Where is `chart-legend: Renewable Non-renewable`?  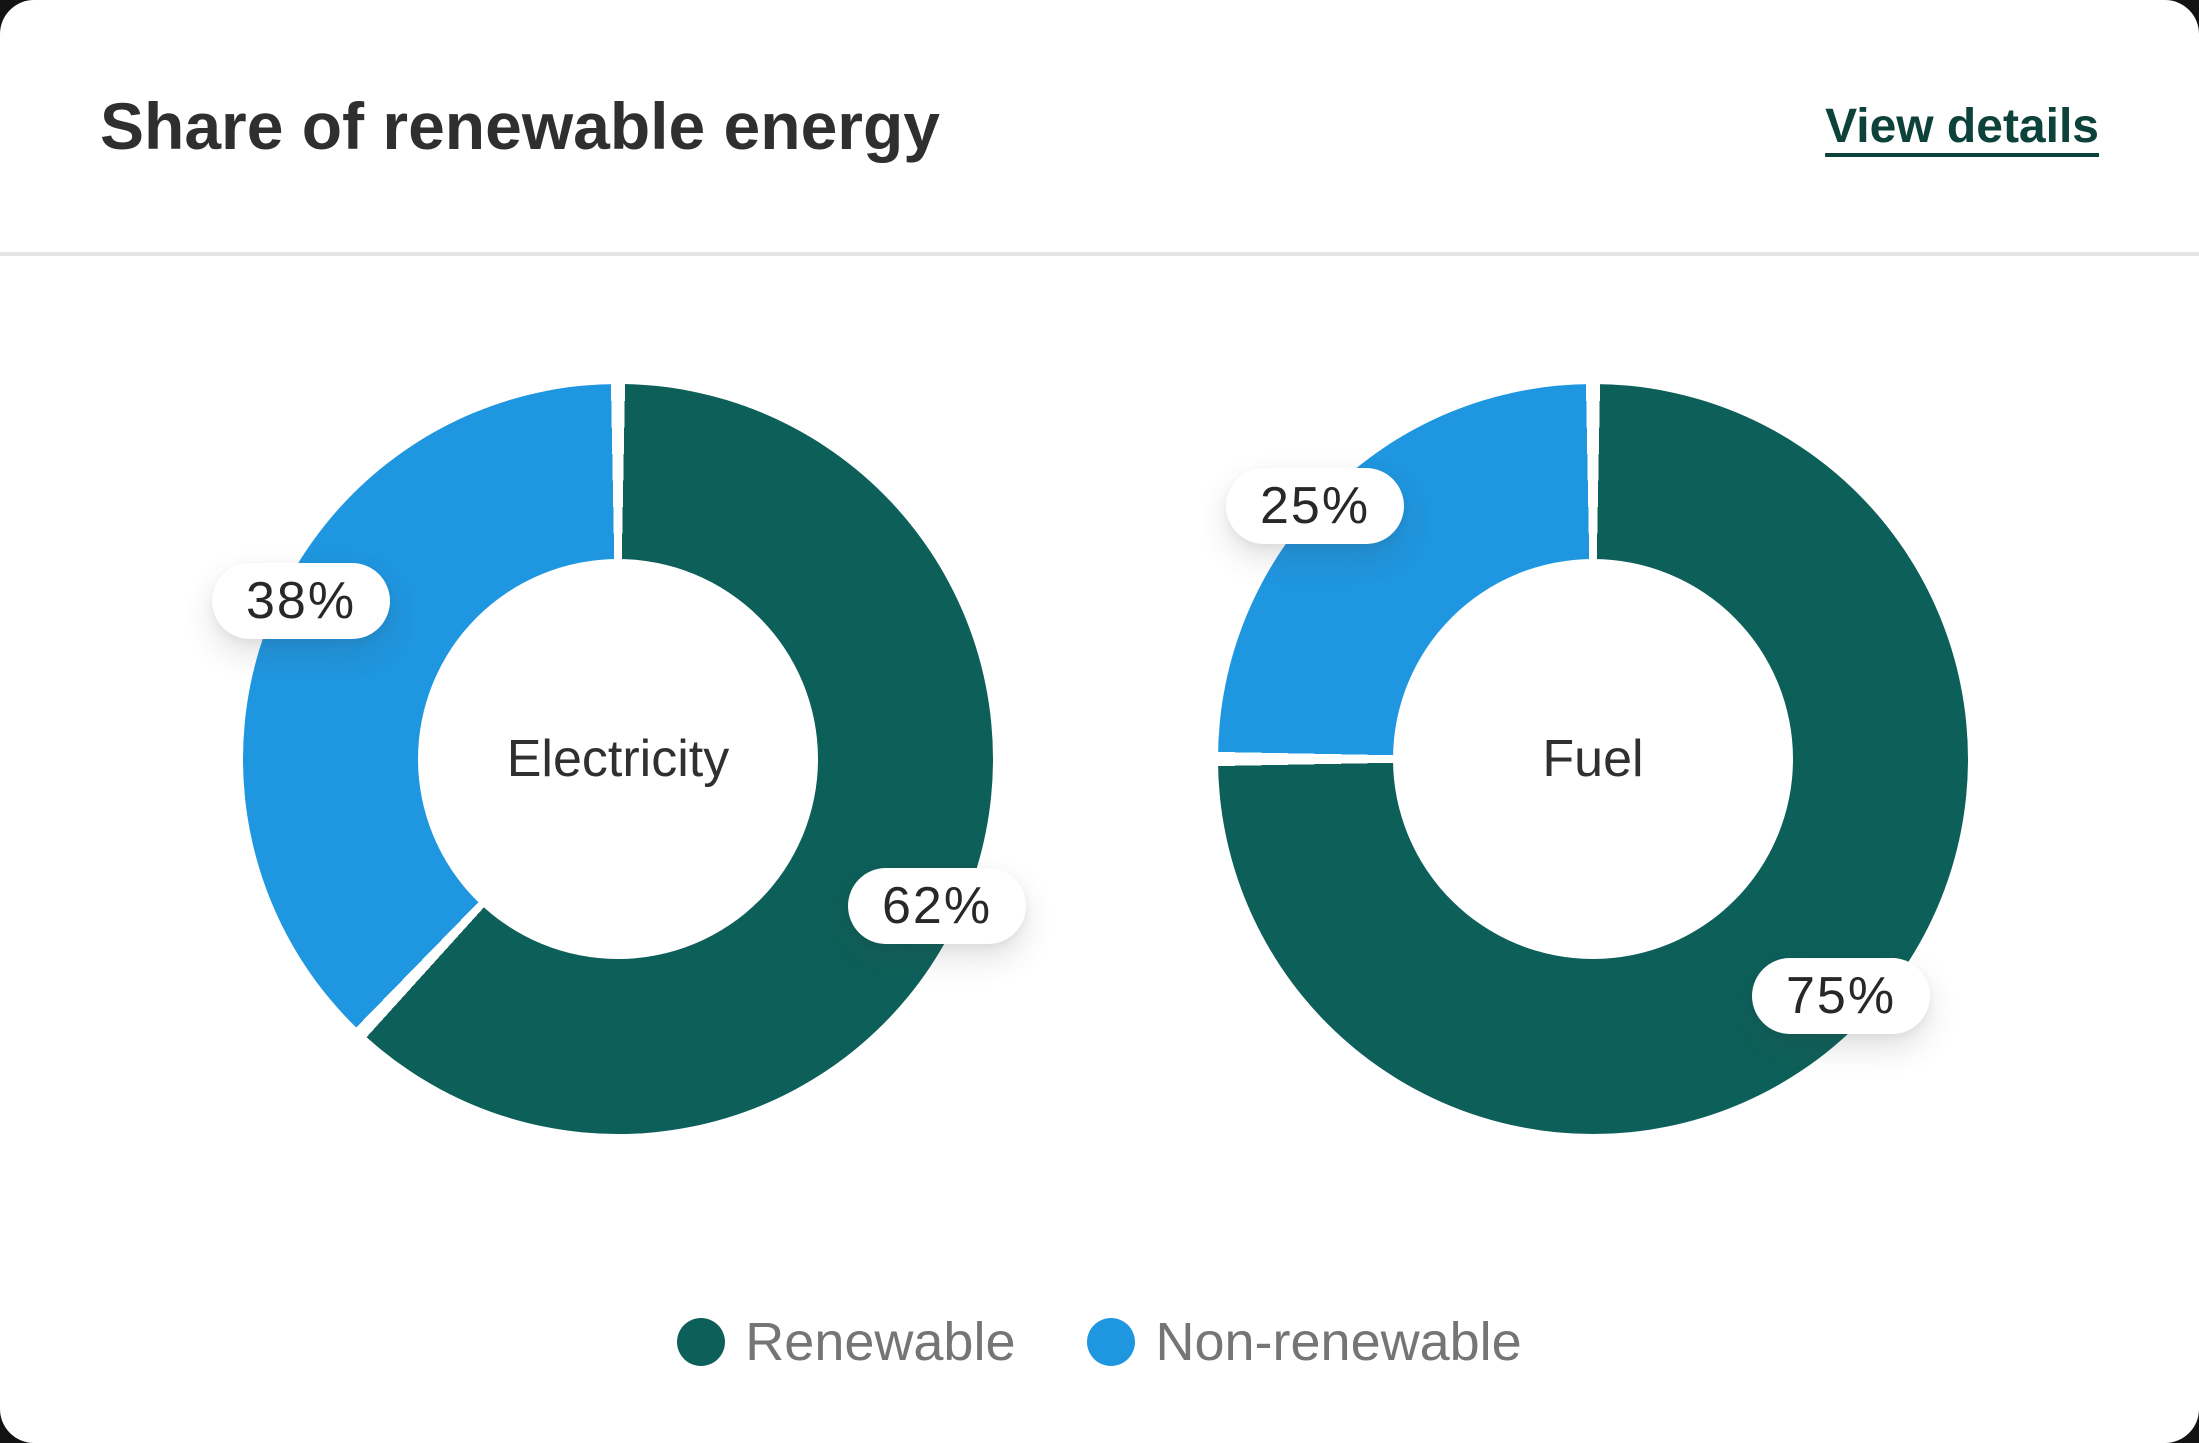
chart-legend: Renewable Non-renewable is located at coordinates (1099, 1342).